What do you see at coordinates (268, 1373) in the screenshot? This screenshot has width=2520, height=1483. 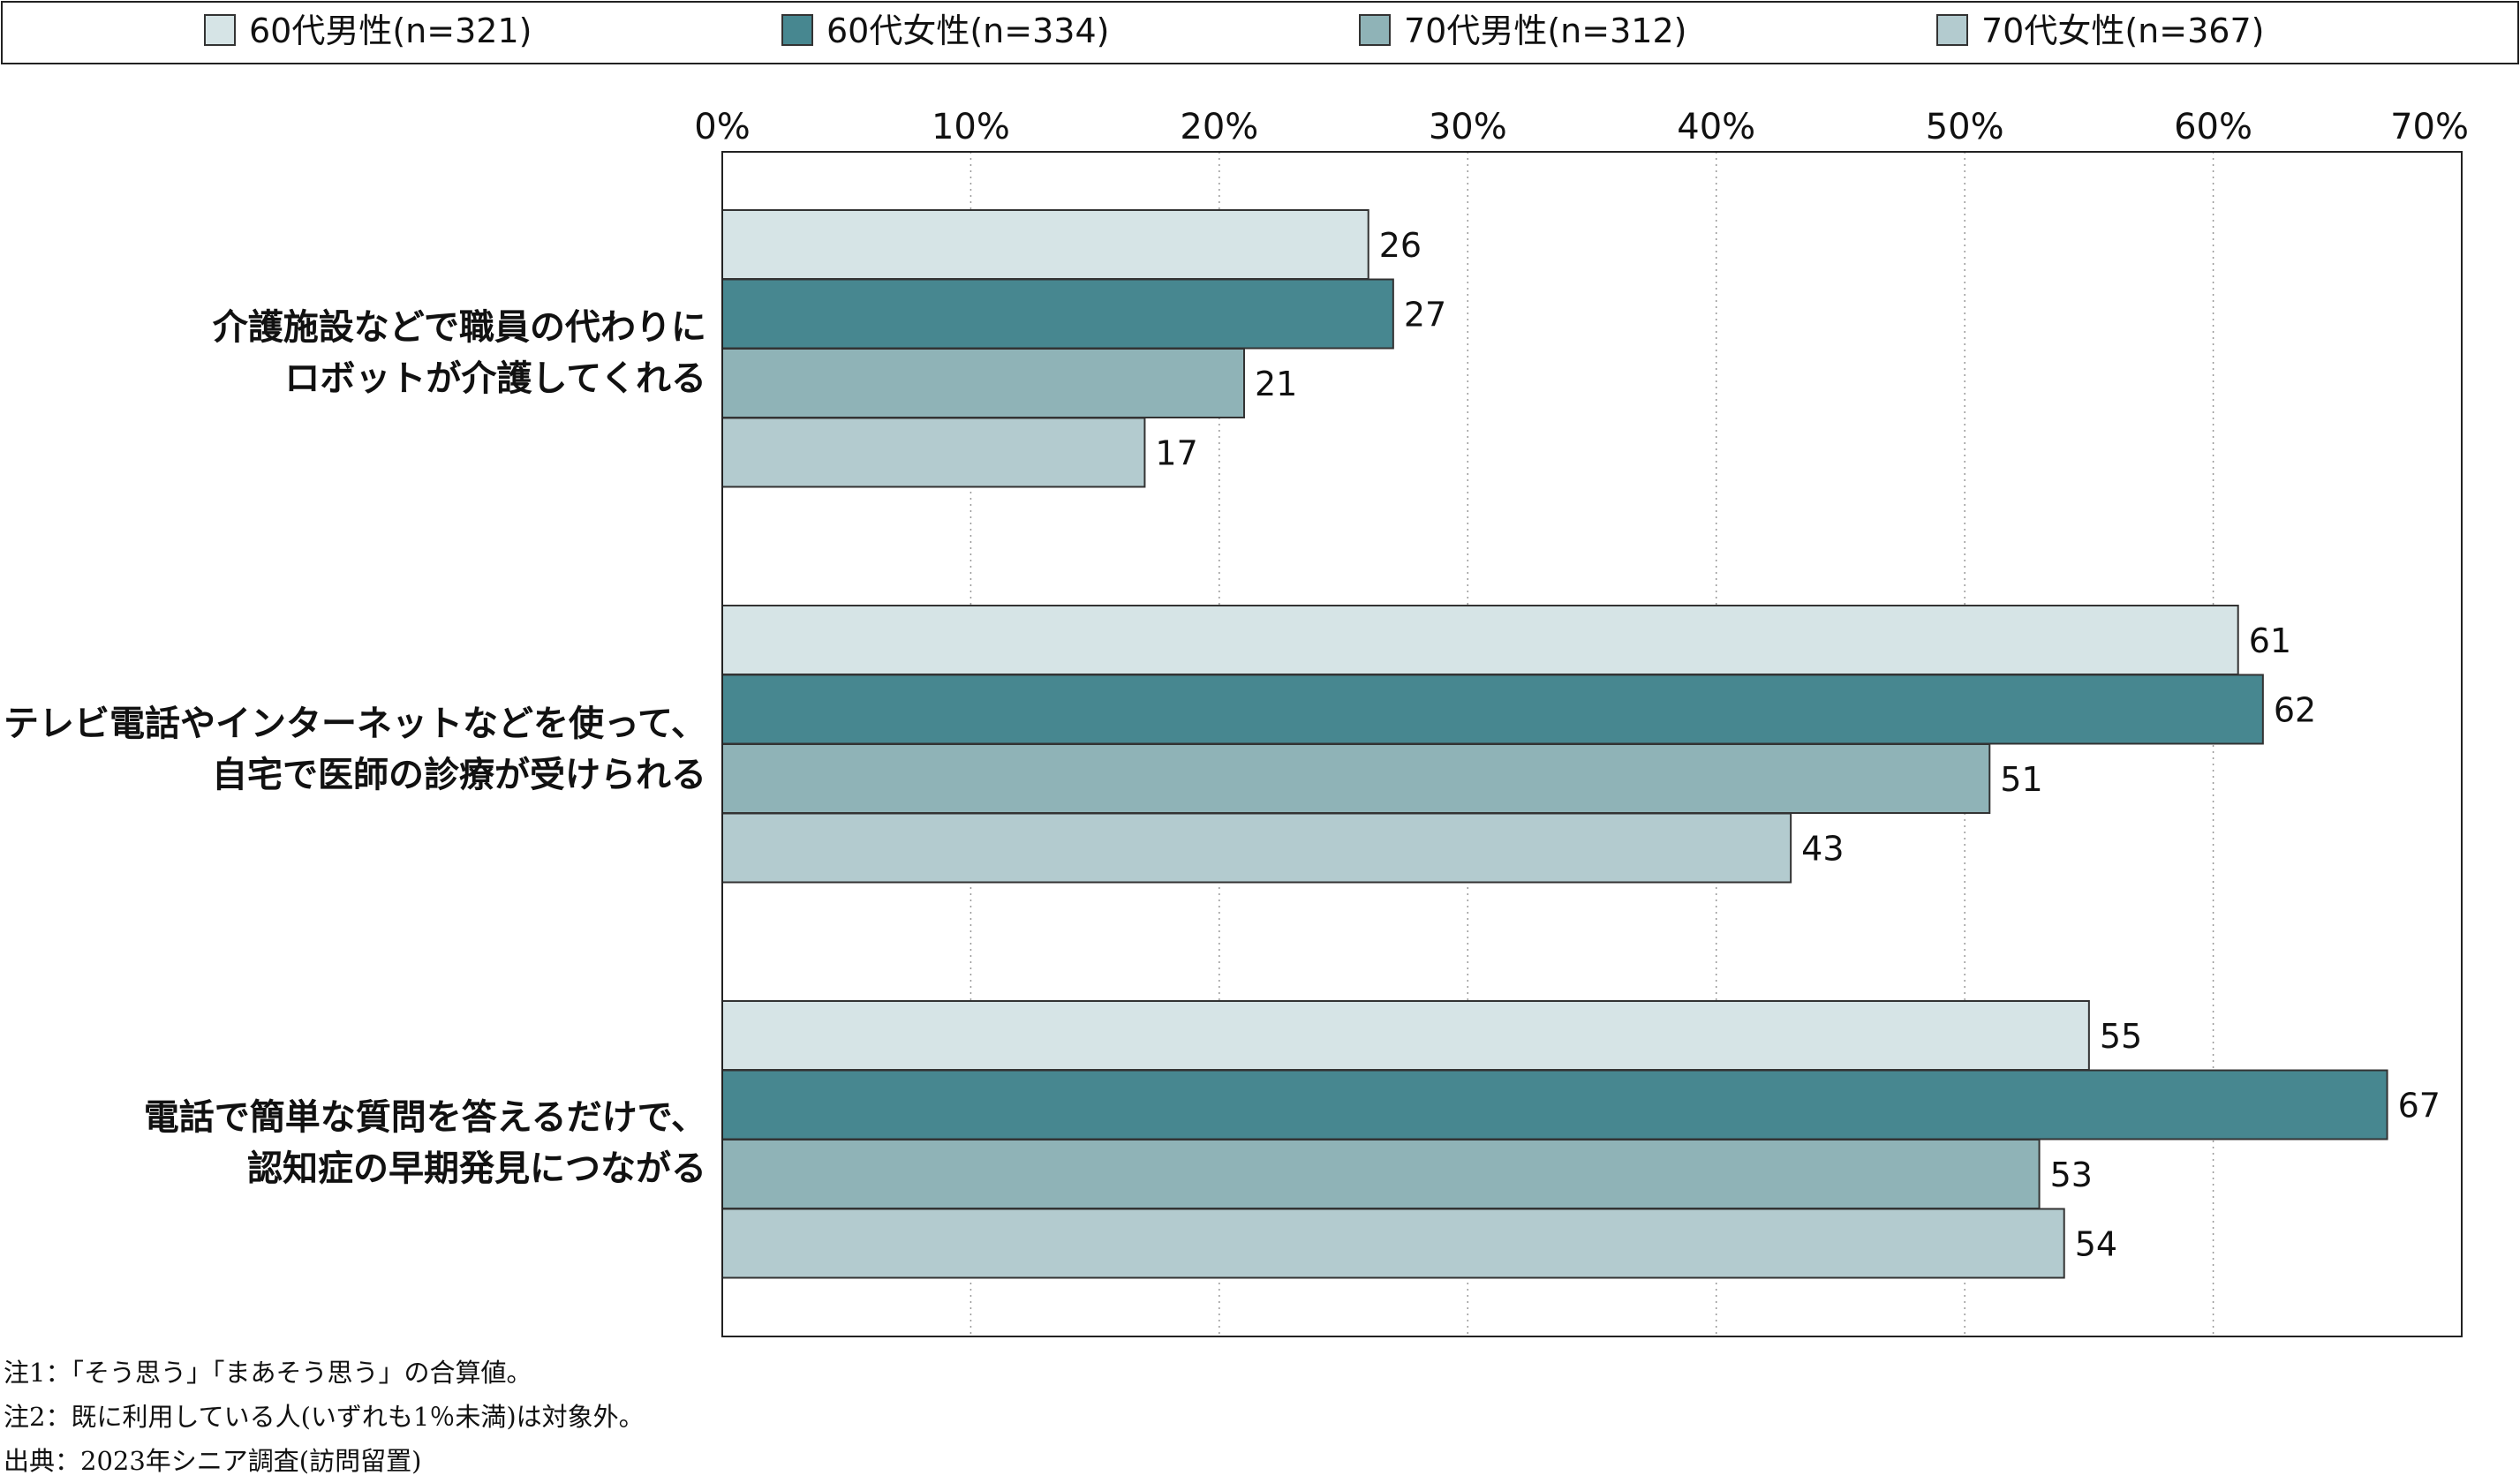 I see `note-1: 注1：「そう思う」「まあそう思う」の合算値。` at bounding box center [268, 1373].